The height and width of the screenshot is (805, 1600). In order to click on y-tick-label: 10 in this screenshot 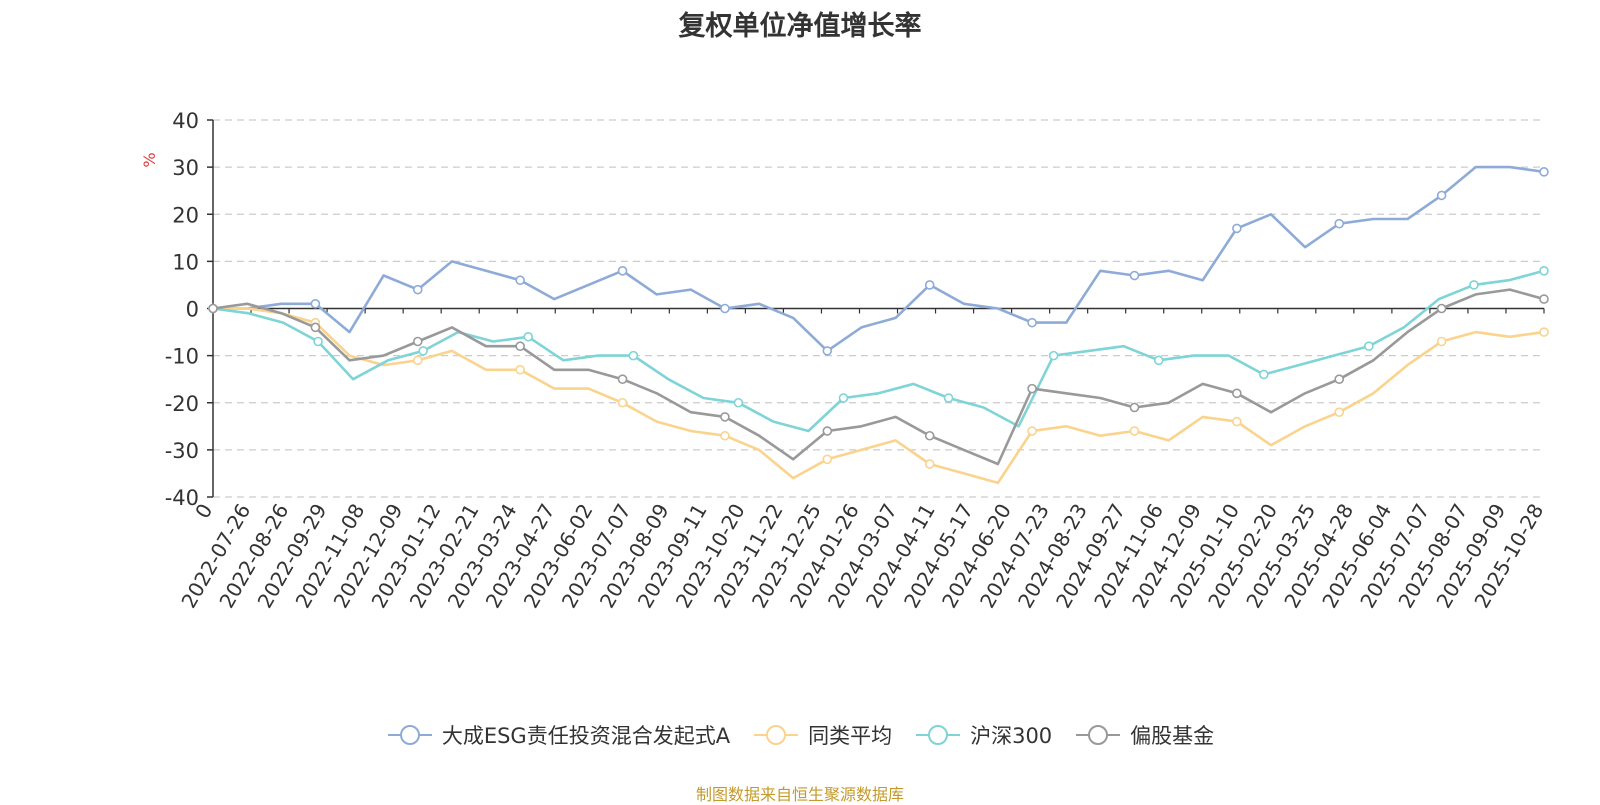, I will do `click(185, 262)`.